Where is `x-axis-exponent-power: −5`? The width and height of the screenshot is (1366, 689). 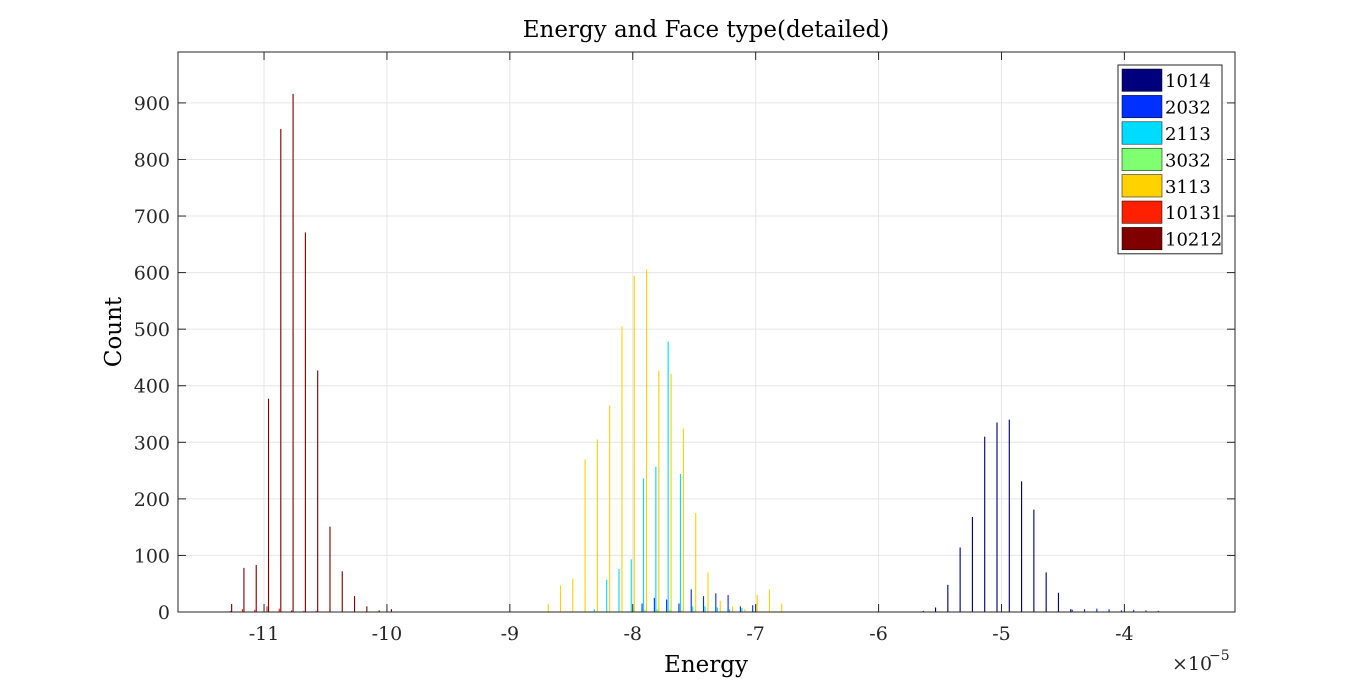 x-axis-exponent-power: −5 is located at coordinates (1219, 656).